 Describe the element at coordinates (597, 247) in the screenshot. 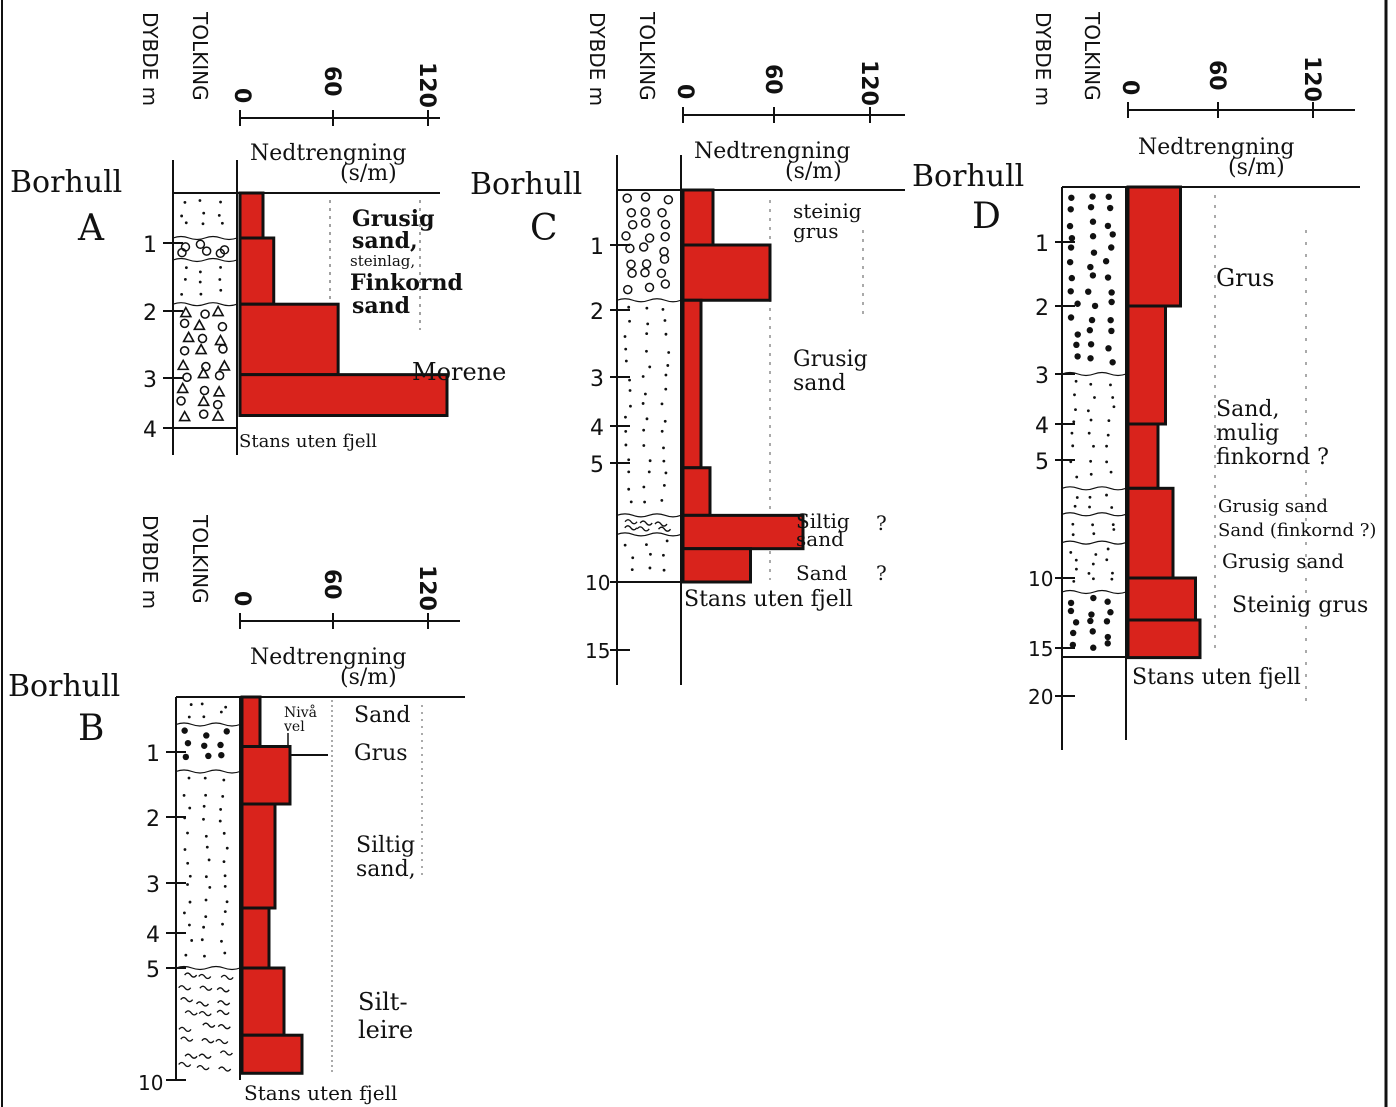

I see `depth-tick-label: 1` at that location.